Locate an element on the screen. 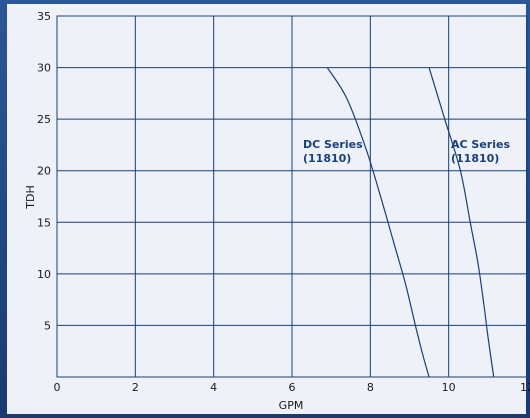 The width and height of the screenshot is (530, 418). x-tick-label: 10 is located at coordinates (449, 387).